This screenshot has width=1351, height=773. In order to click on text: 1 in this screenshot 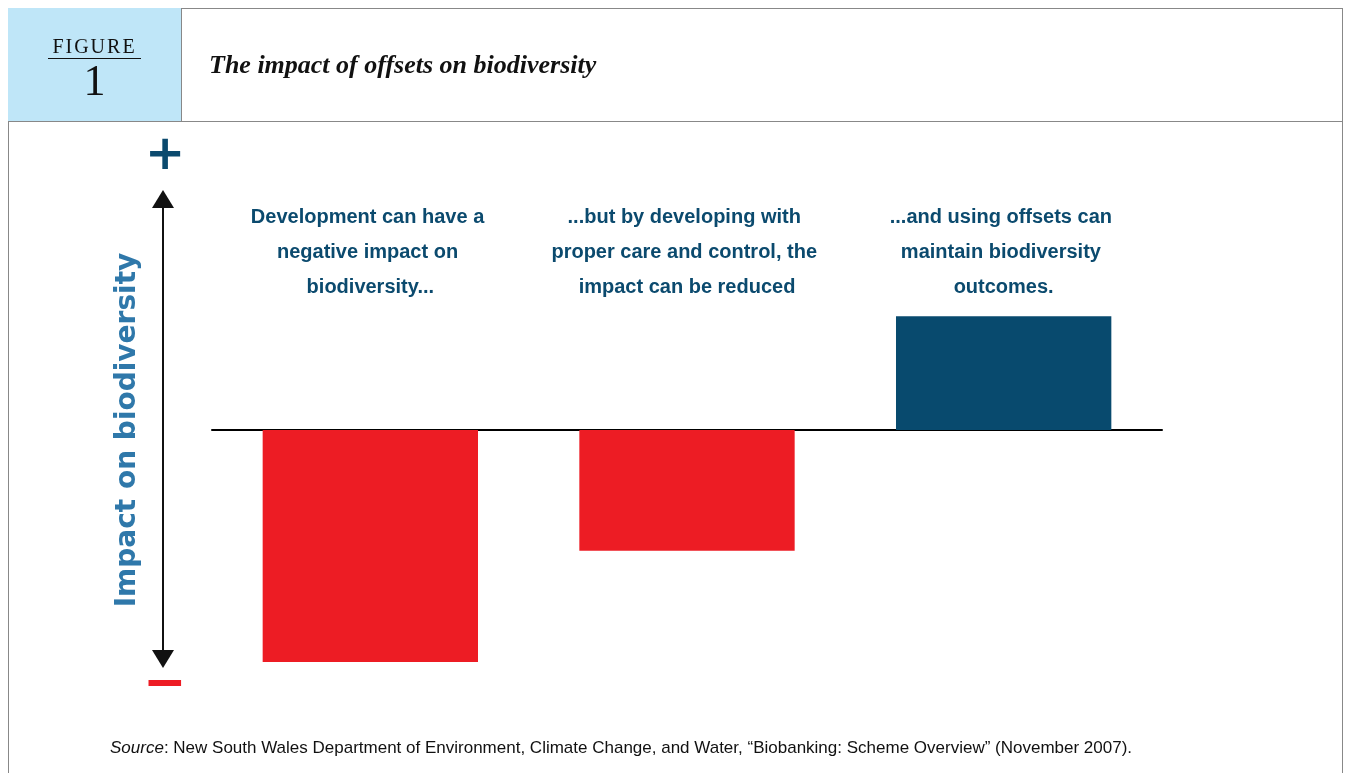, I will do `click(94, 80)`.